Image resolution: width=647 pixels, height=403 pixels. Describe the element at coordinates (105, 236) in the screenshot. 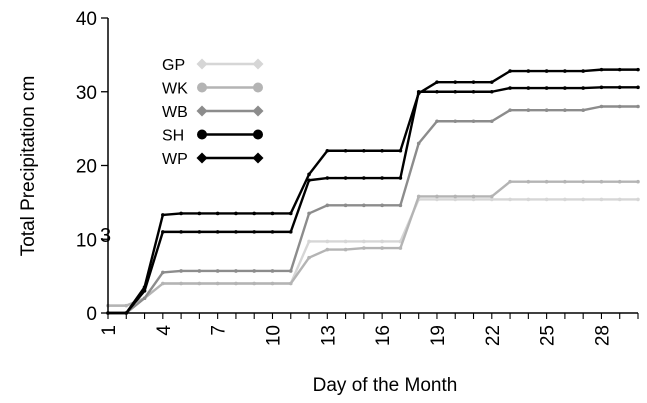

I see `chart-annotation: 3` at that location.